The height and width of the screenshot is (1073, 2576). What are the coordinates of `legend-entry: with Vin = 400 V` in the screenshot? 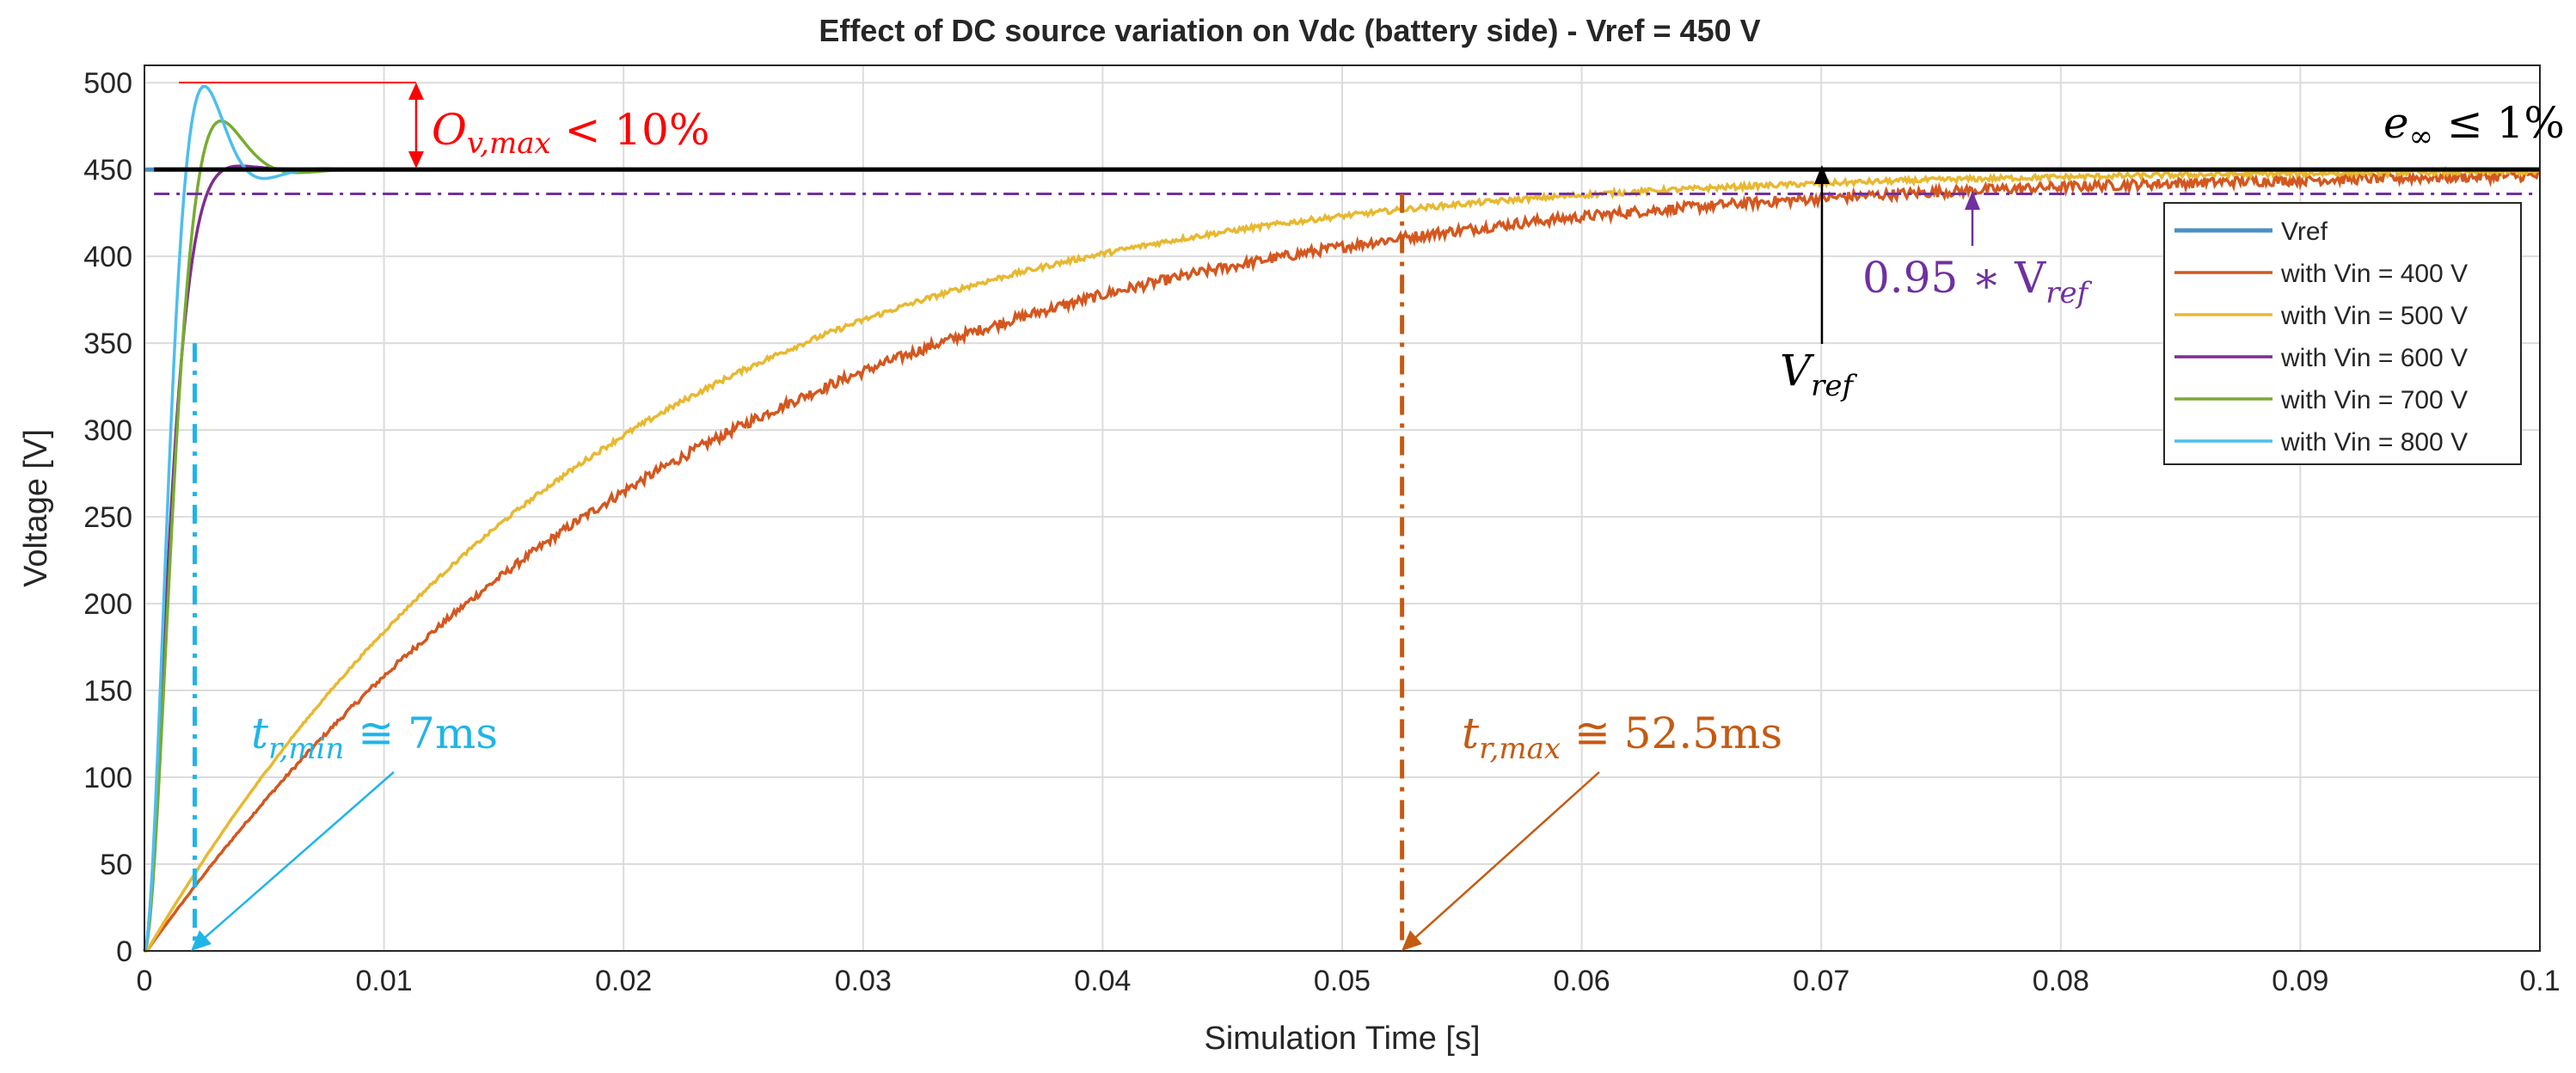 It's located at (2374, 274).